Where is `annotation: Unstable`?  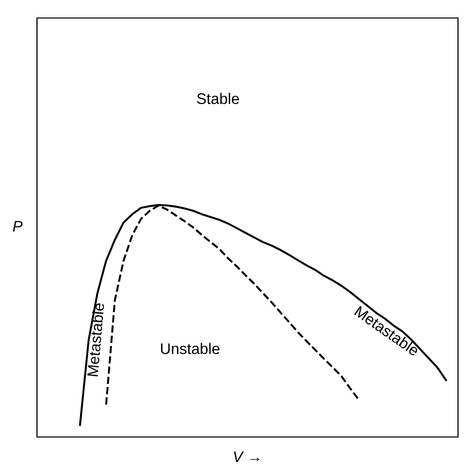 annotation: Unstable is located at coordinates (190, 348).